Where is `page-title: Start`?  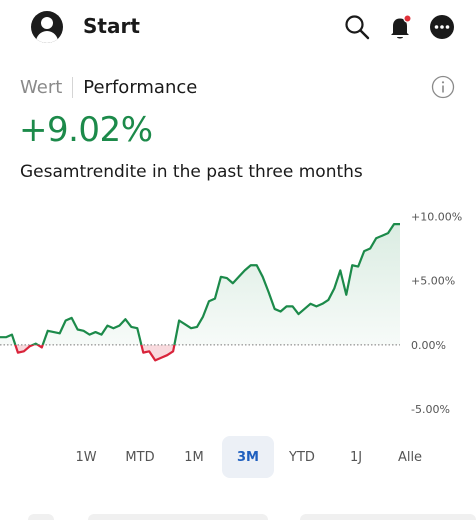 page-title: Start is located at coordinates (111, 26).